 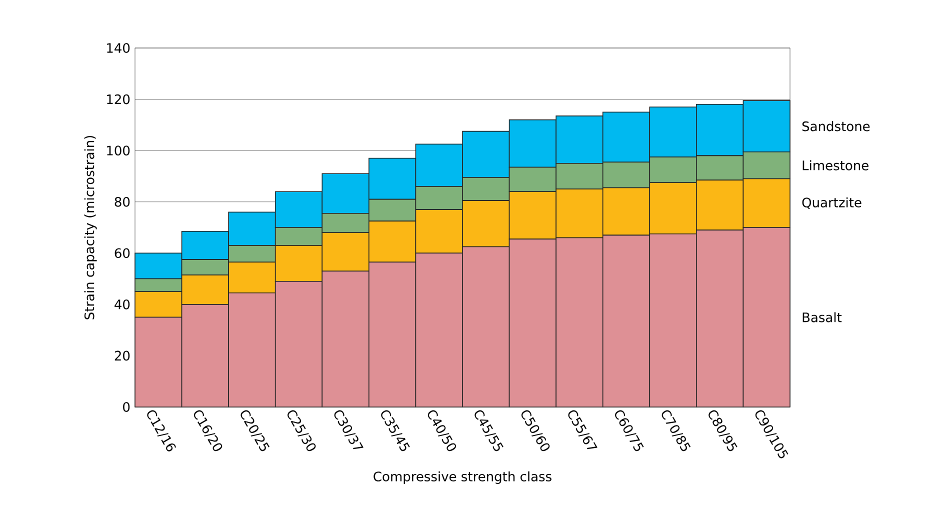 What do you see at coordinates (122, 201) in the screenshot?
I see `y-tick-label: 80` at bounding box center [122, 201].